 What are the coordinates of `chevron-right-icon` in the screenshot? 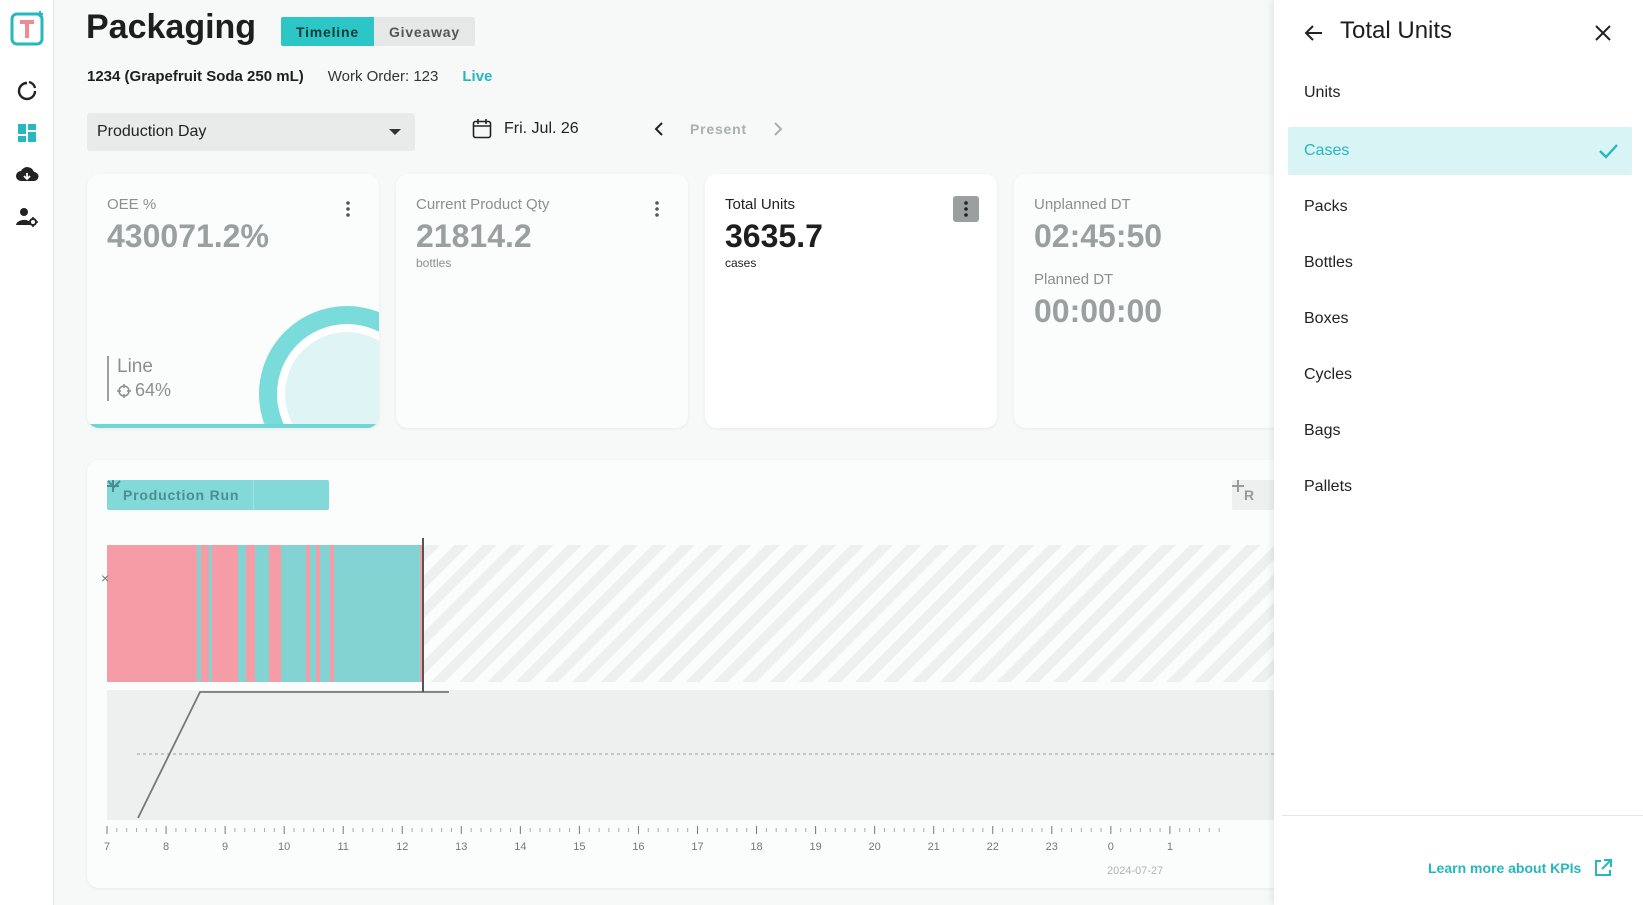 It's located at (778, 129).